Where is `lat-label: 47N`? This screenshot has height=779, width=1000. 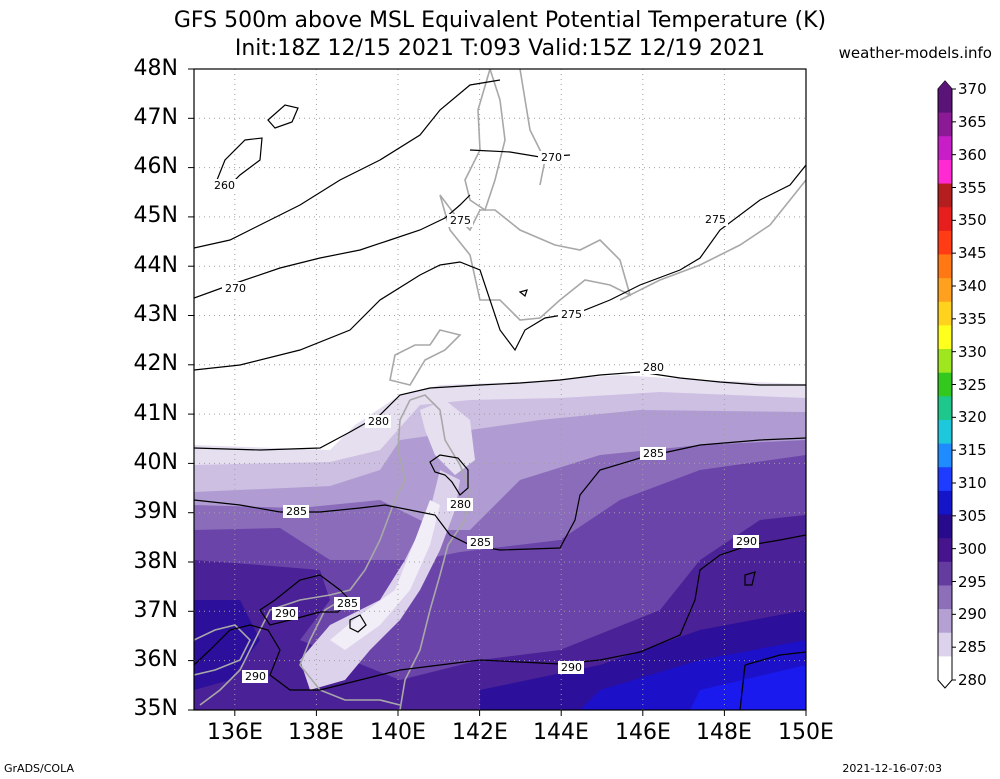
lat-label: 47N is located at coordinates (155, 117).